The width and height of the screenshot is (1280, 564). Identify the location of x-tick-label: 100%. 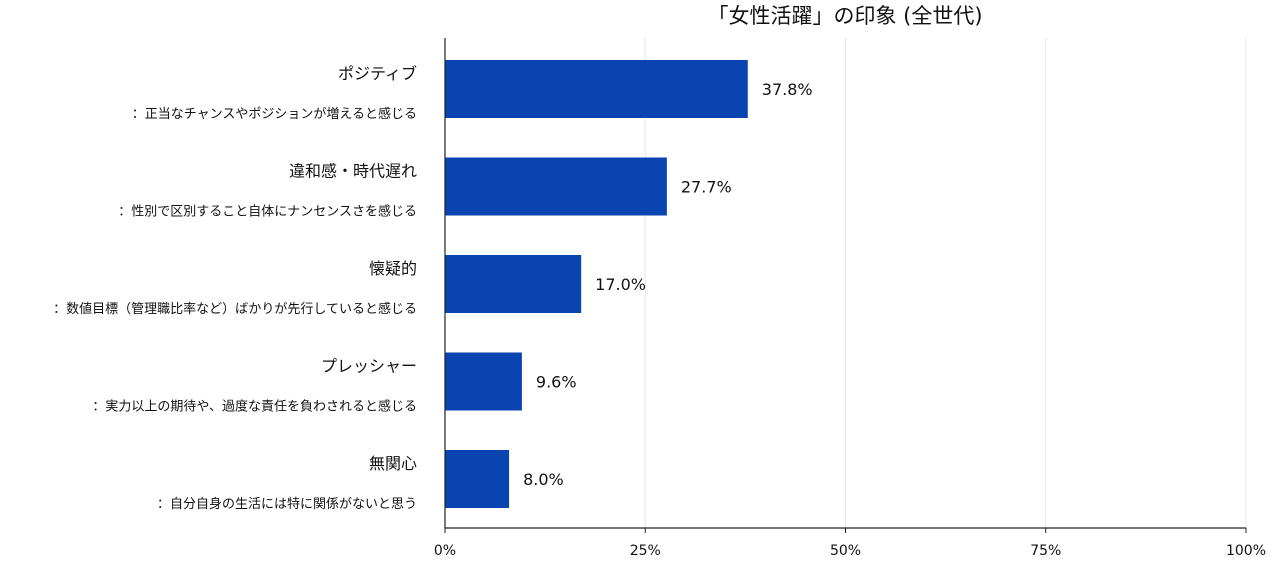
(1246, 551).